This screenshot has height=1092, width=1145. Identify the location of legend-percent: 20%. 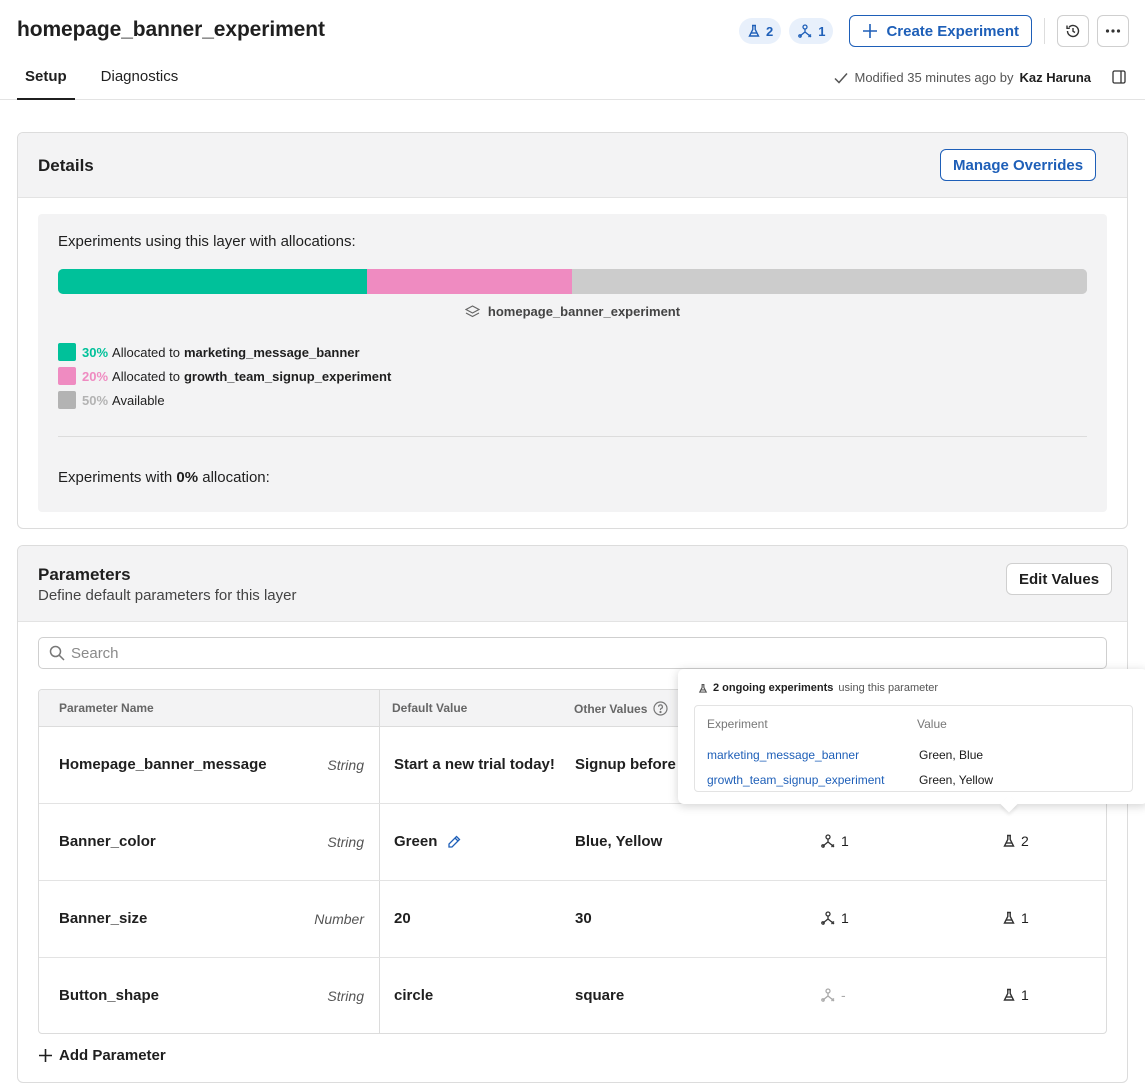
(95, 376).